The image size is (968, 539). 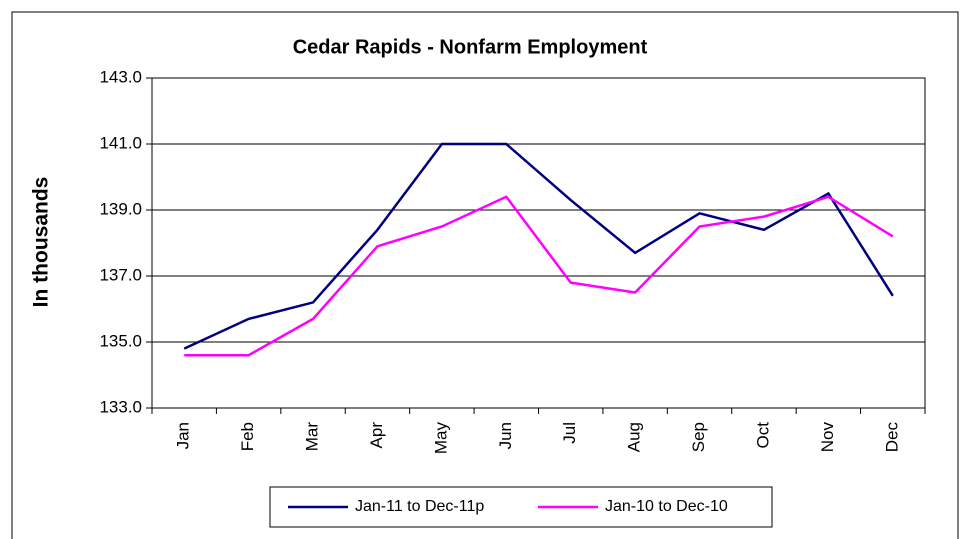 I want to click on x-tick-label: Jul, so click(x=569, y=433).